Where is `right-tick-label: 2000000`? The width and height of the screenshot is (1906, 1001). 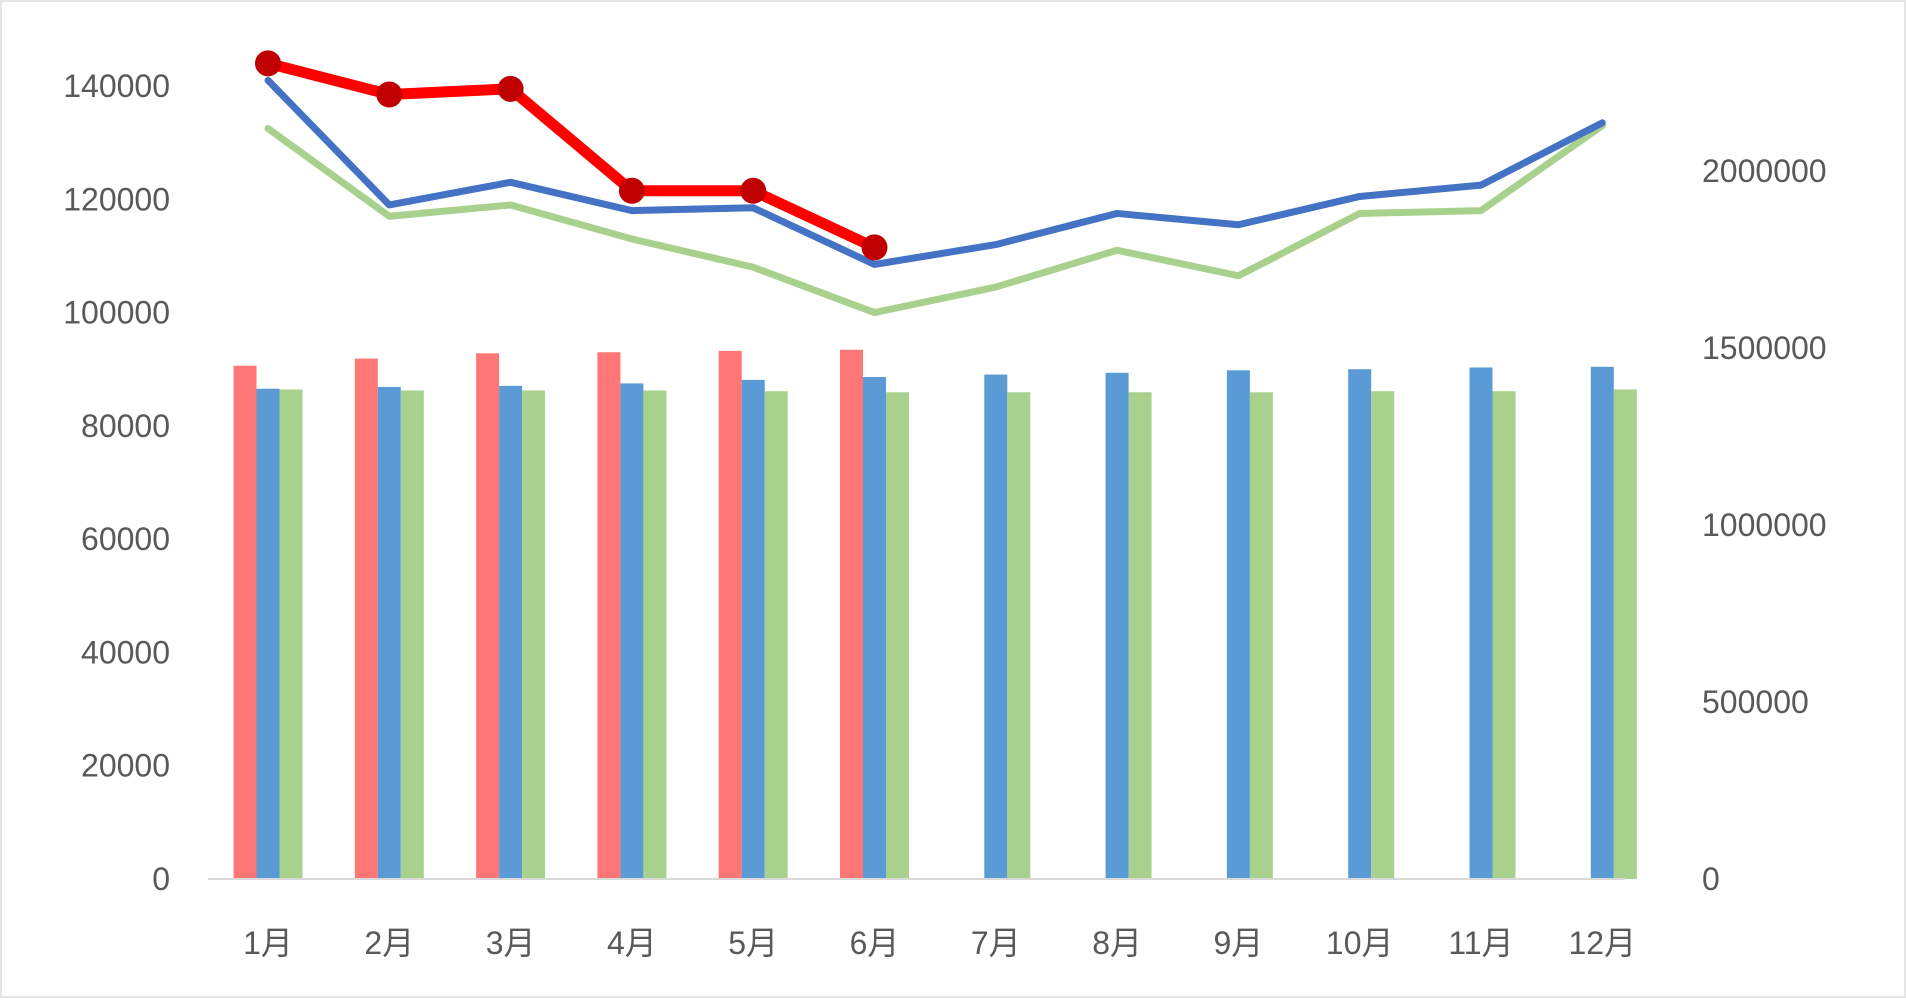 right-tick-label: 2000000 is located at coordinates (1764, 171).